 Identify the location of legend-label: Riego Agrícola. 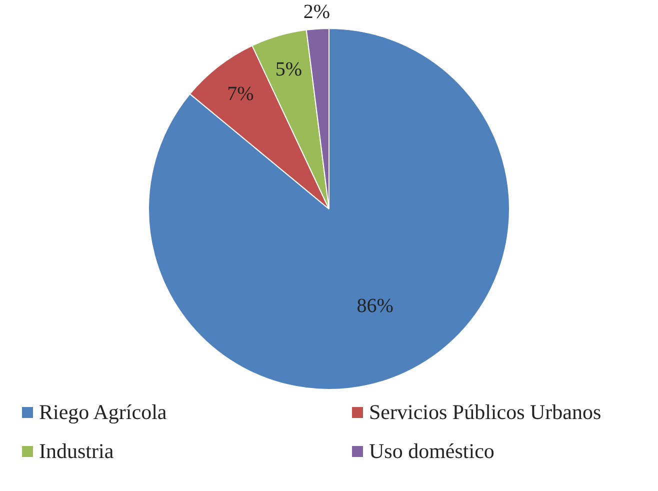
(103, 412).